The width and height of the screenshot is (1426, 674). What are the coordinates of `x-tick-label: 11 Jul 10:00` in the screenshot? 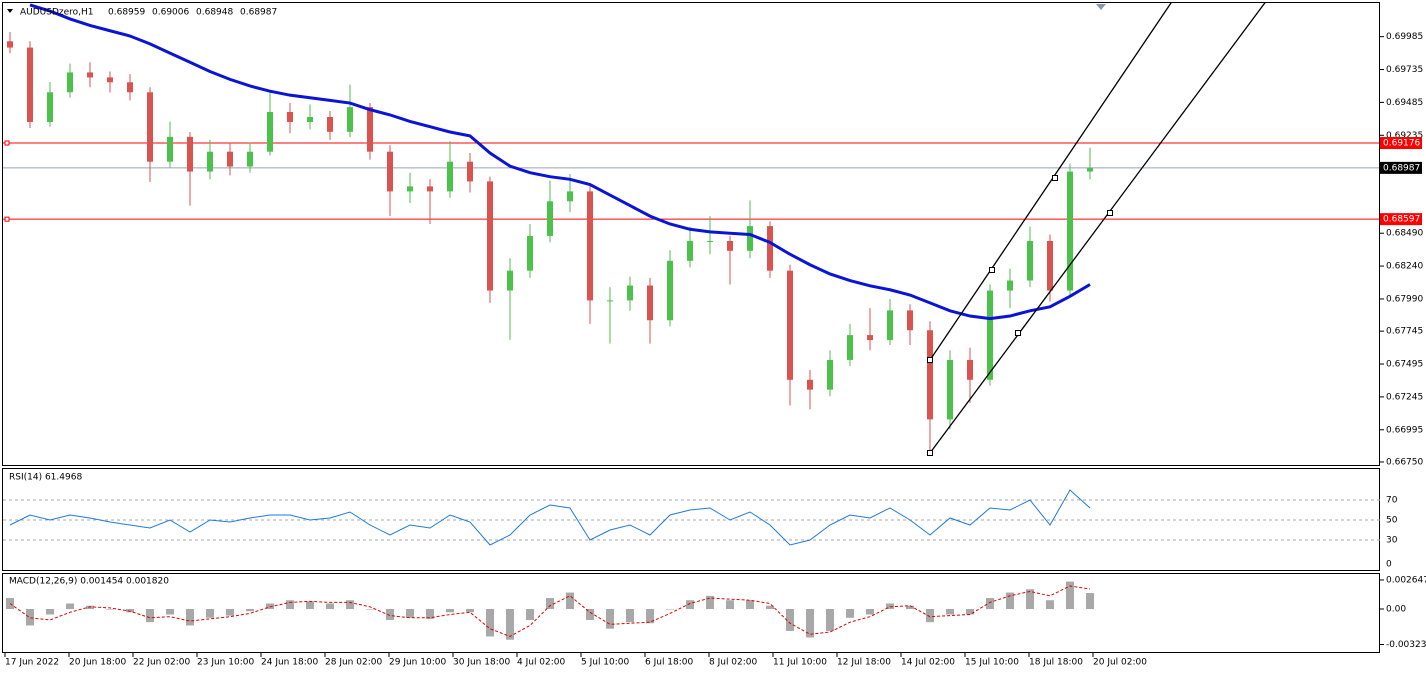 It's located at (800, 663).